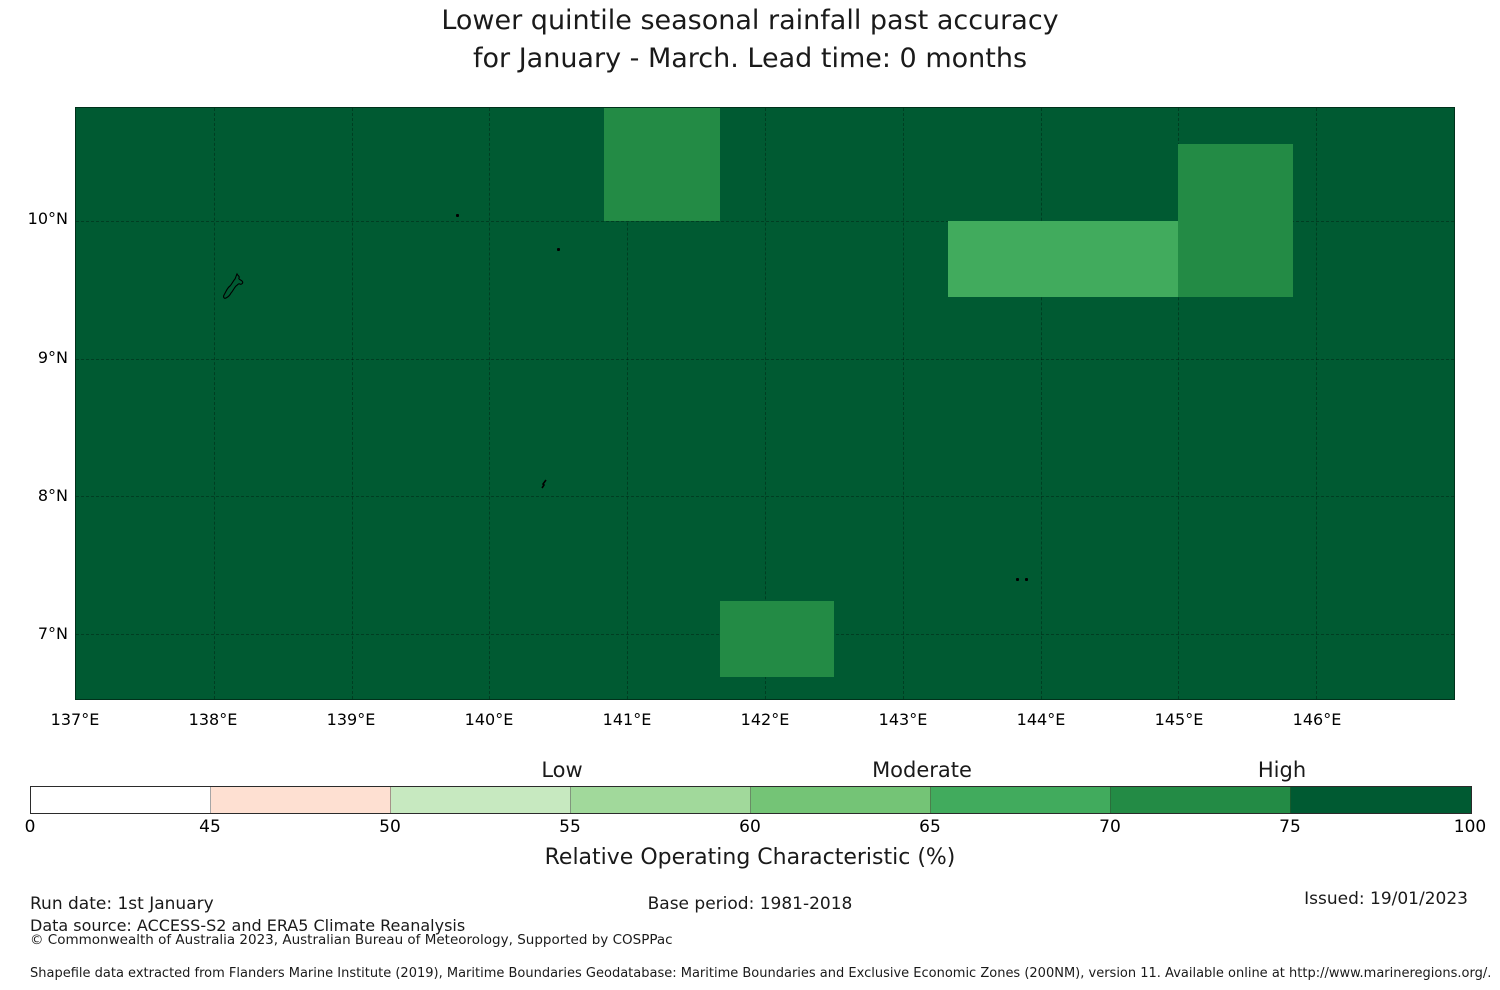  What do you see at coordinates (1386, 899) in the screenshot?
I see `footer-issued: Issued: 19/01/2023` at bounding box center [1386, 899].